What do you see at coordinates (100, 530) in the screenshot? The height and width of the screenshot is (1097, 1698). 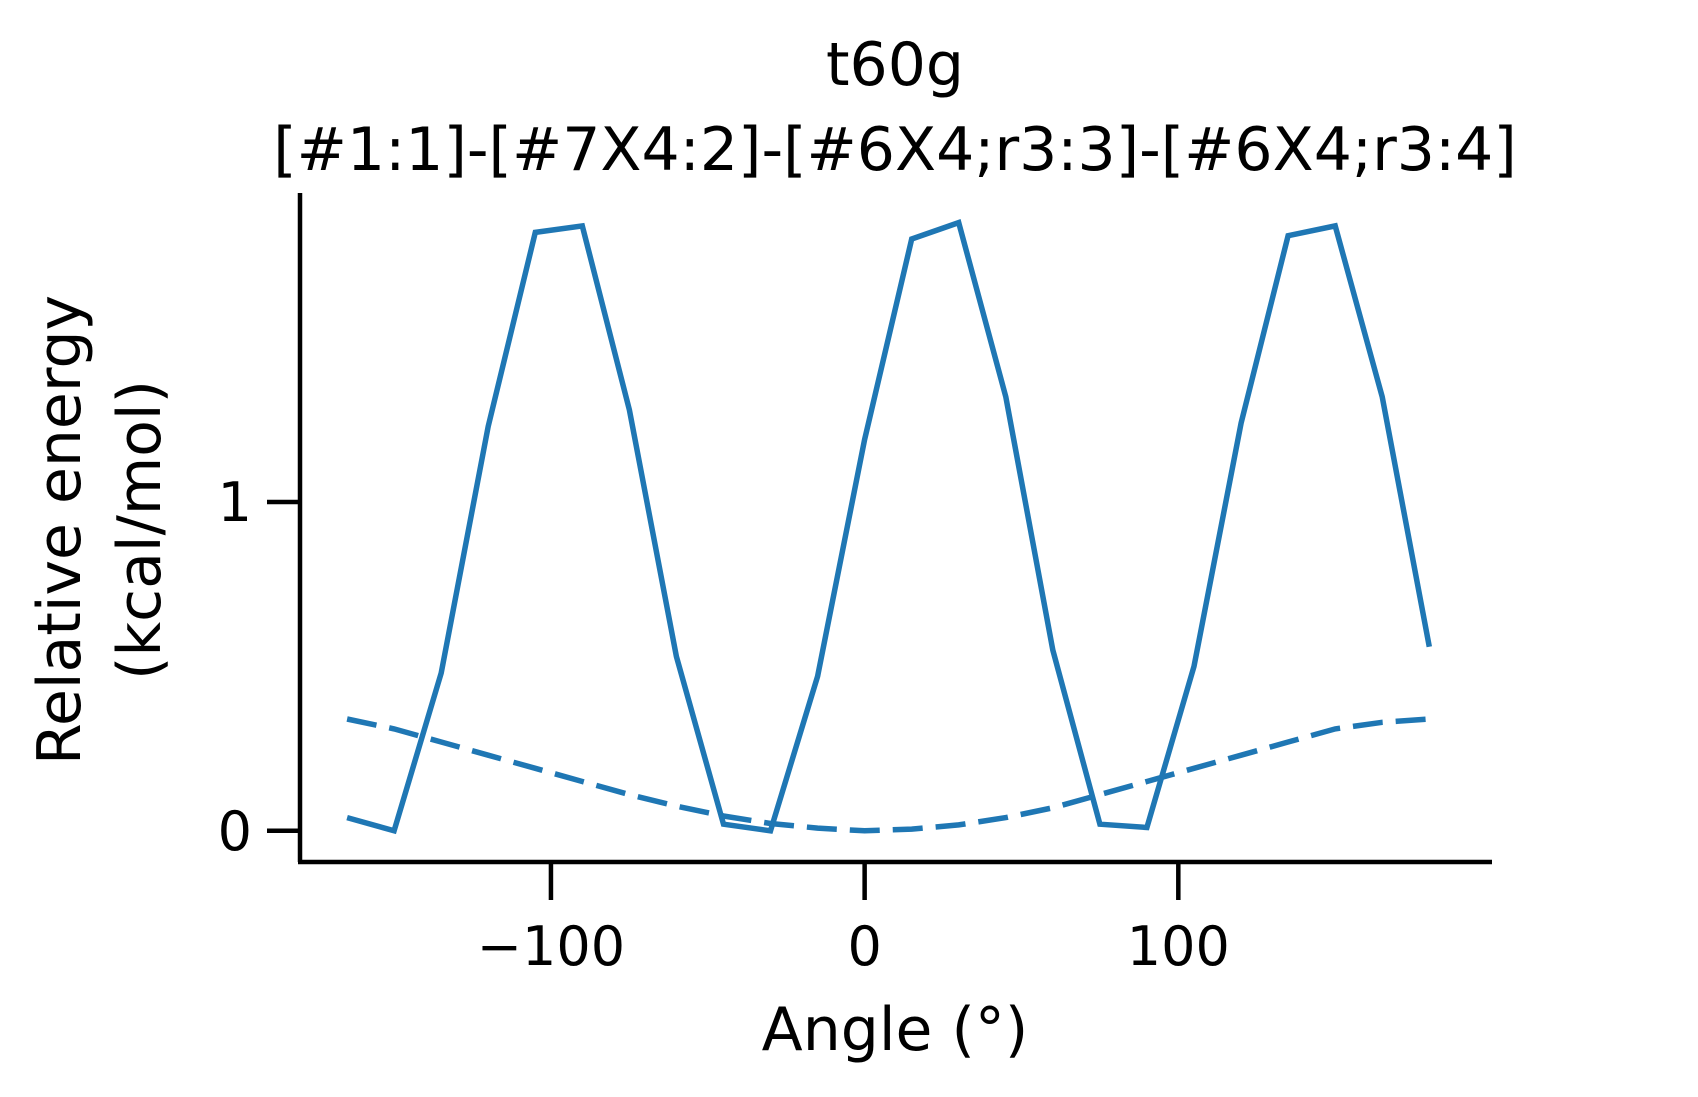 I see `y-axis-label: Relative energy (kcal/mol)` at bounding box center [100, 530].